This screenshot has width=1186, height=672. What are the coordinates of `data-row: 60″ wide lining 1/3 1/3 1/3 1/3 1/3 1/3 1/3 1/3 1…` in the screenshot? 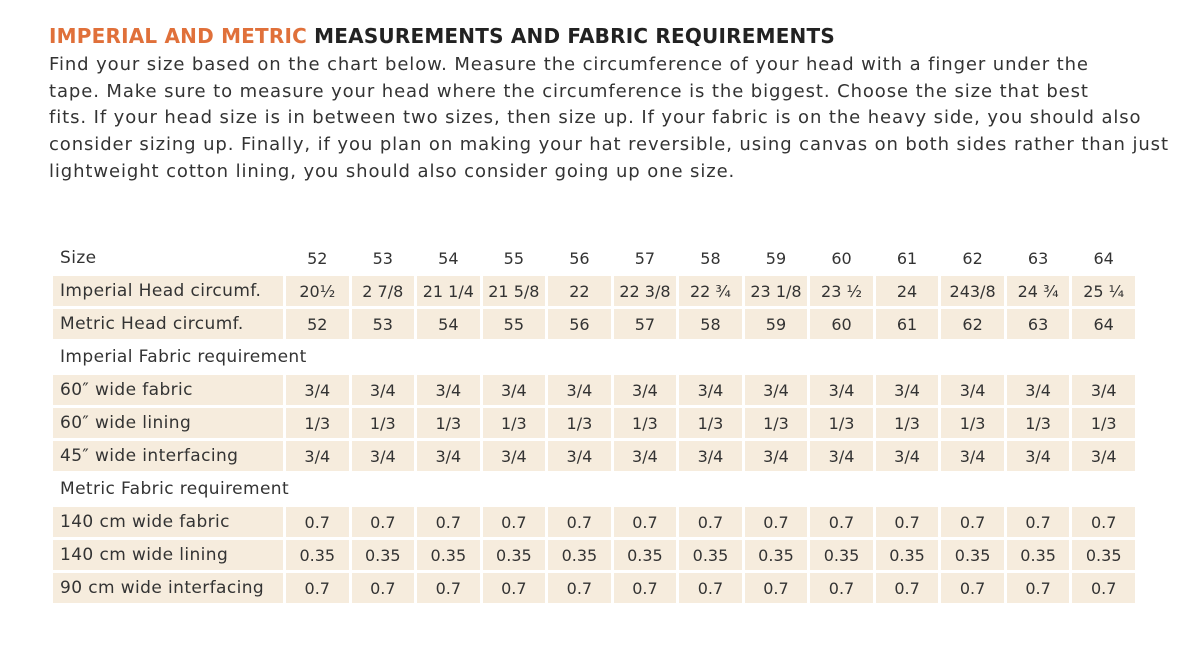 It's located at (594, 423).